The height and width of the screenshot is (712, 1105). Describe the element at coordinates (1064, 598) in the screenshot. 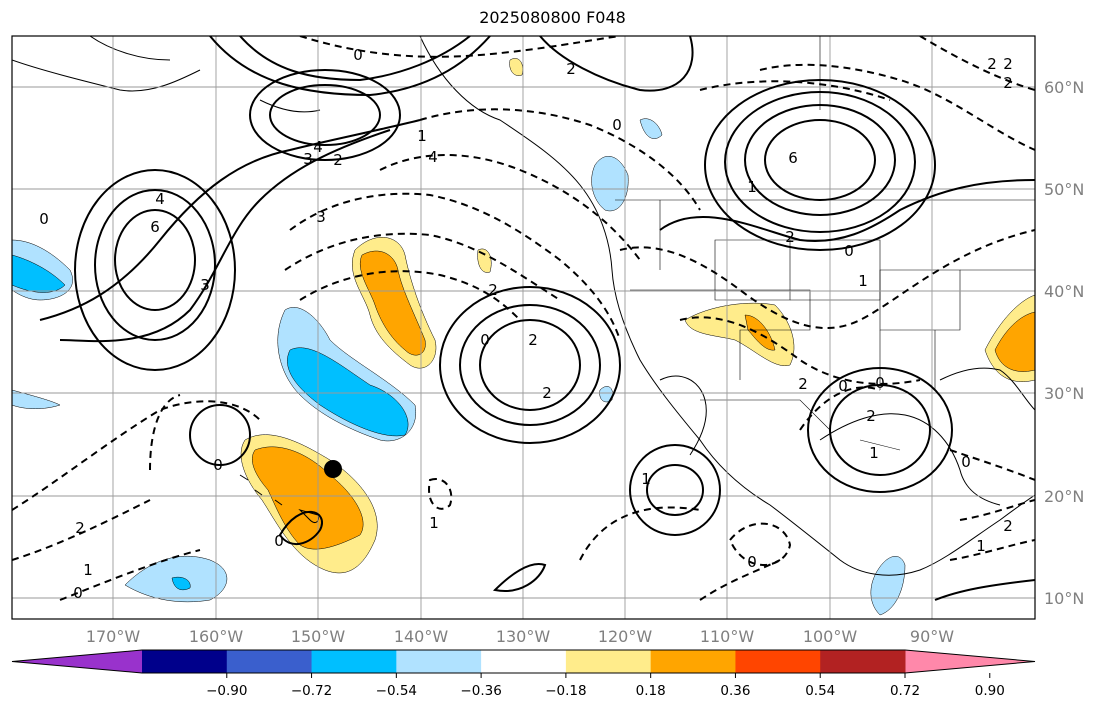

I see `lat-label-10n: 10°N` at that location.